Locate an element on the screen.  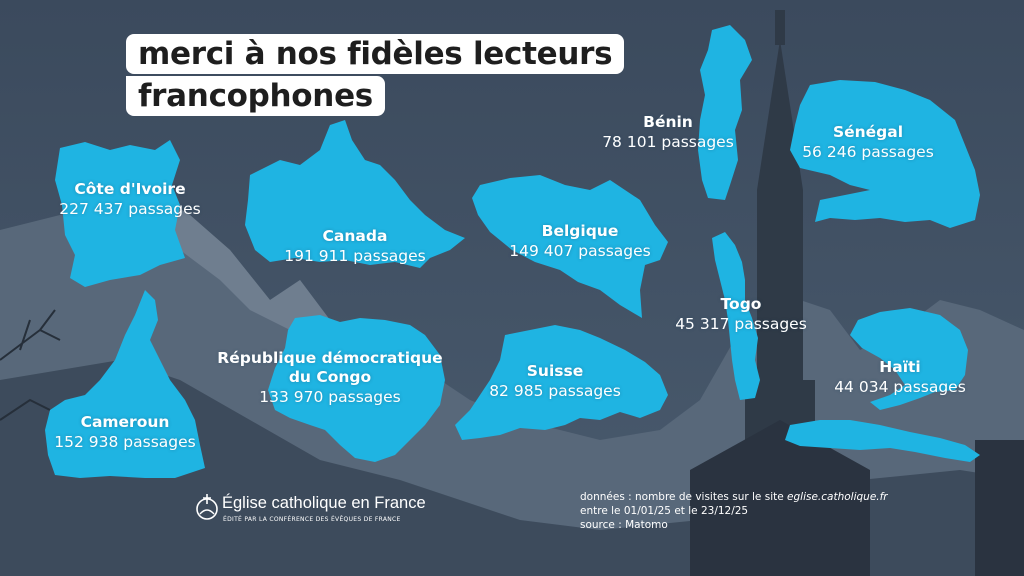
country-suisse: Suisse 82 985 passages is located at coordinates (555, 381).